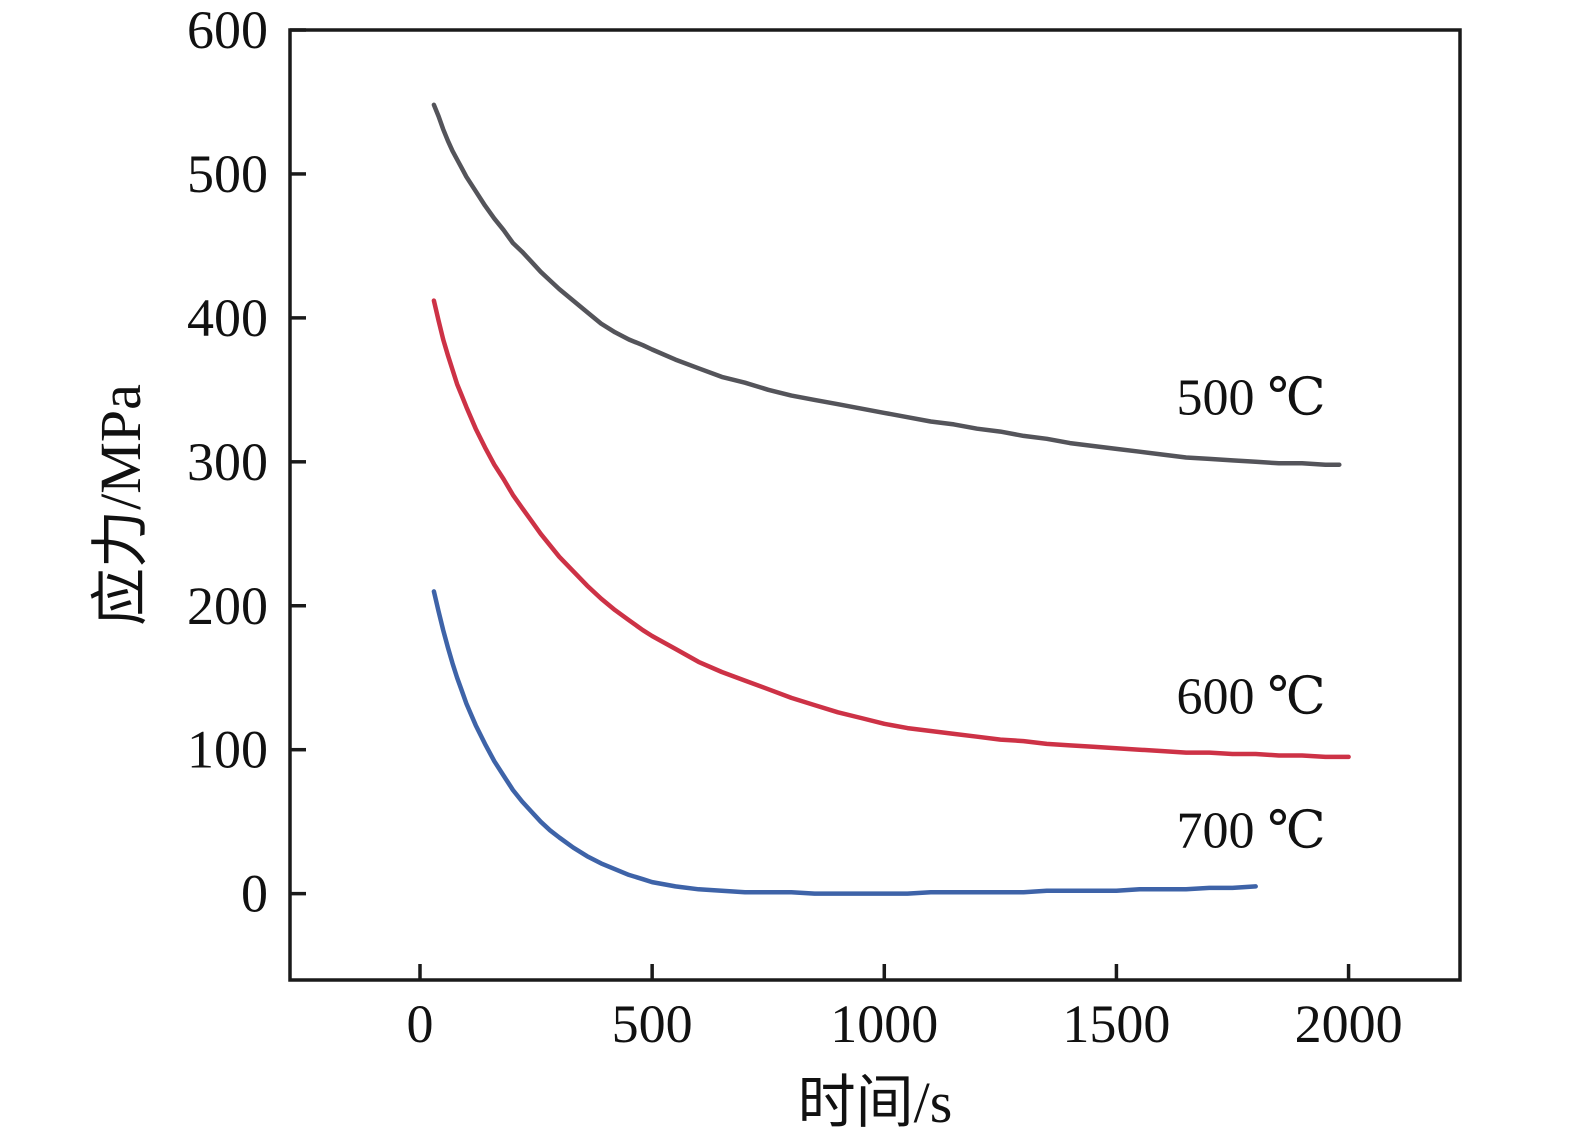 The image size is (1575, 1141). What do you see at coordinates (1250, 831) in the screenshot?
I see `series-annotation-2: 700 ℃` at bounding box center [1250, 831].